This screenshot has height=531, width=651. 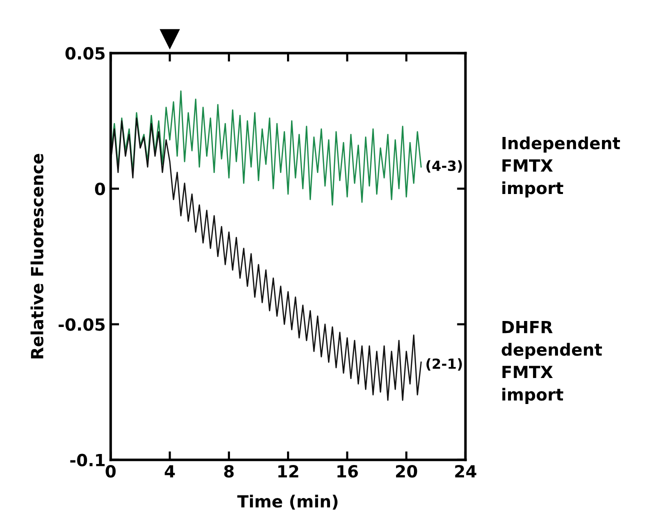 I want to click on x-axis-title: Time (min), so click(x=287, y=502).